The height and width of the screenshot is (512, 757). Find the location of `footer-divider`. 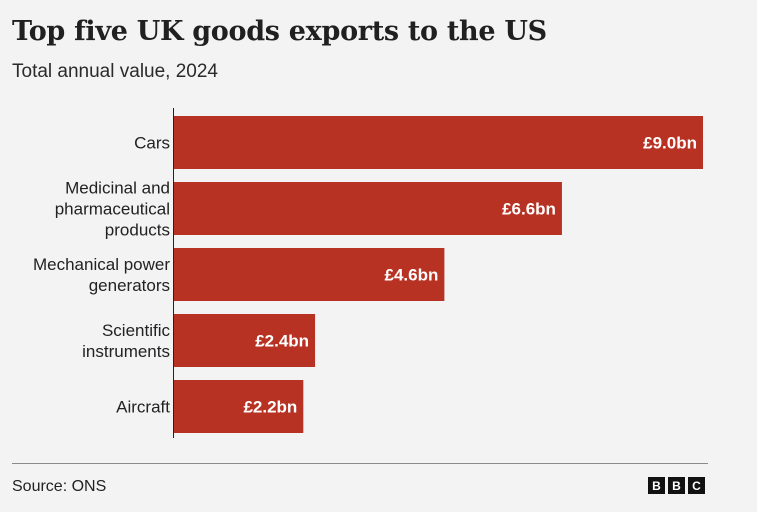

footer-divider is located at coordinates (360, 463).